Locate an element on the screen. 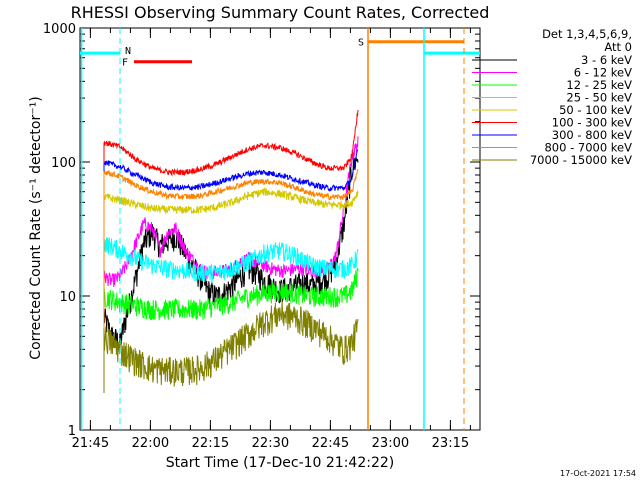 The width and height of the screenshot is (640, 480). y-tick-label: 100 is located at coordinates (63, 163).